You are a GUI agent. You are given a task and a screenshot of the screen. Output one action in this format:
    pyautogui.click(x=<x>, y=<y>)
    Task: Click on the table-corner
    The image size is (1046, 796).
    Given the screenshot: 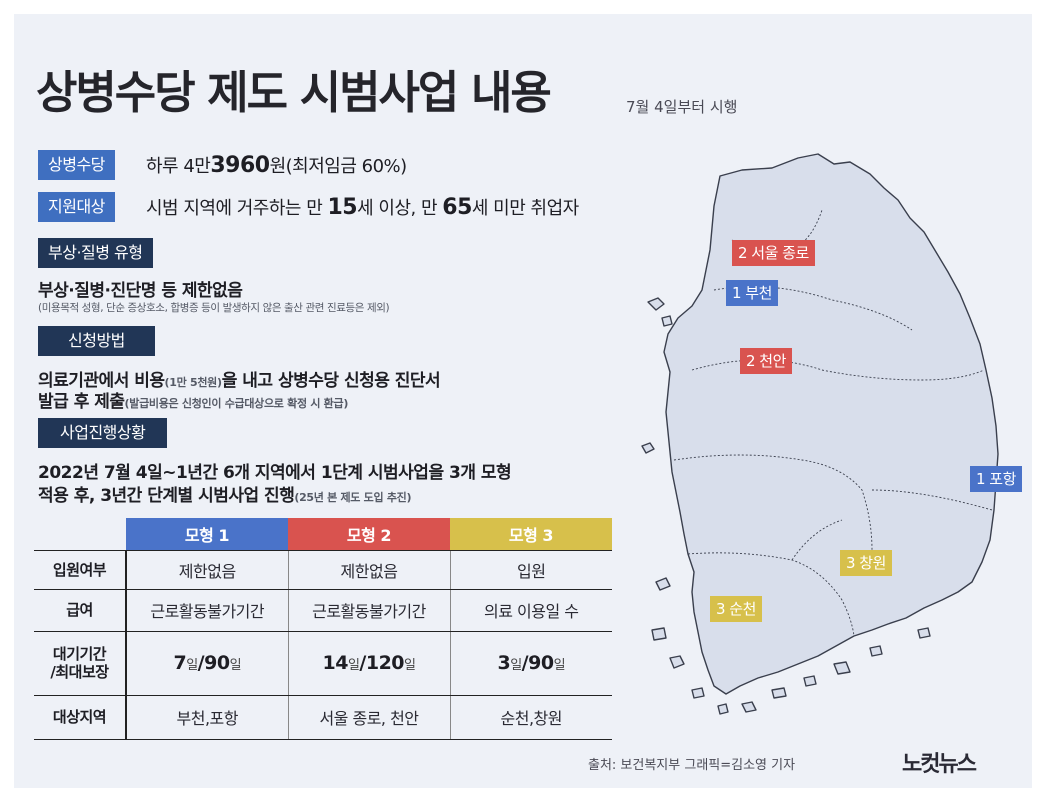 What is the action you would take?
    pyautogui.click(x=80, y=534)
    